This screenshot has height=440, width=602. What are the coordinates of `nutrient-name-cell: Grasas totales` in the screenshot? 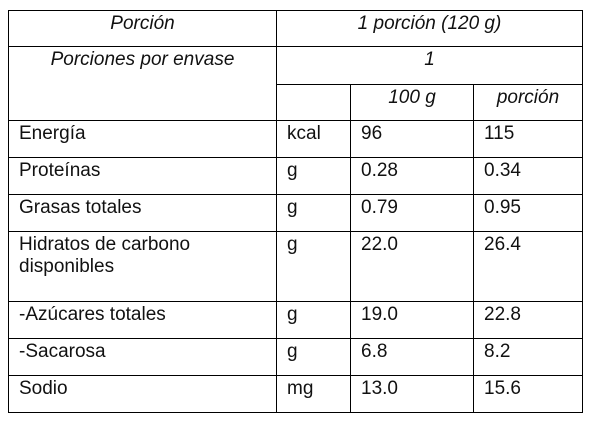 It's located at (142, 213).